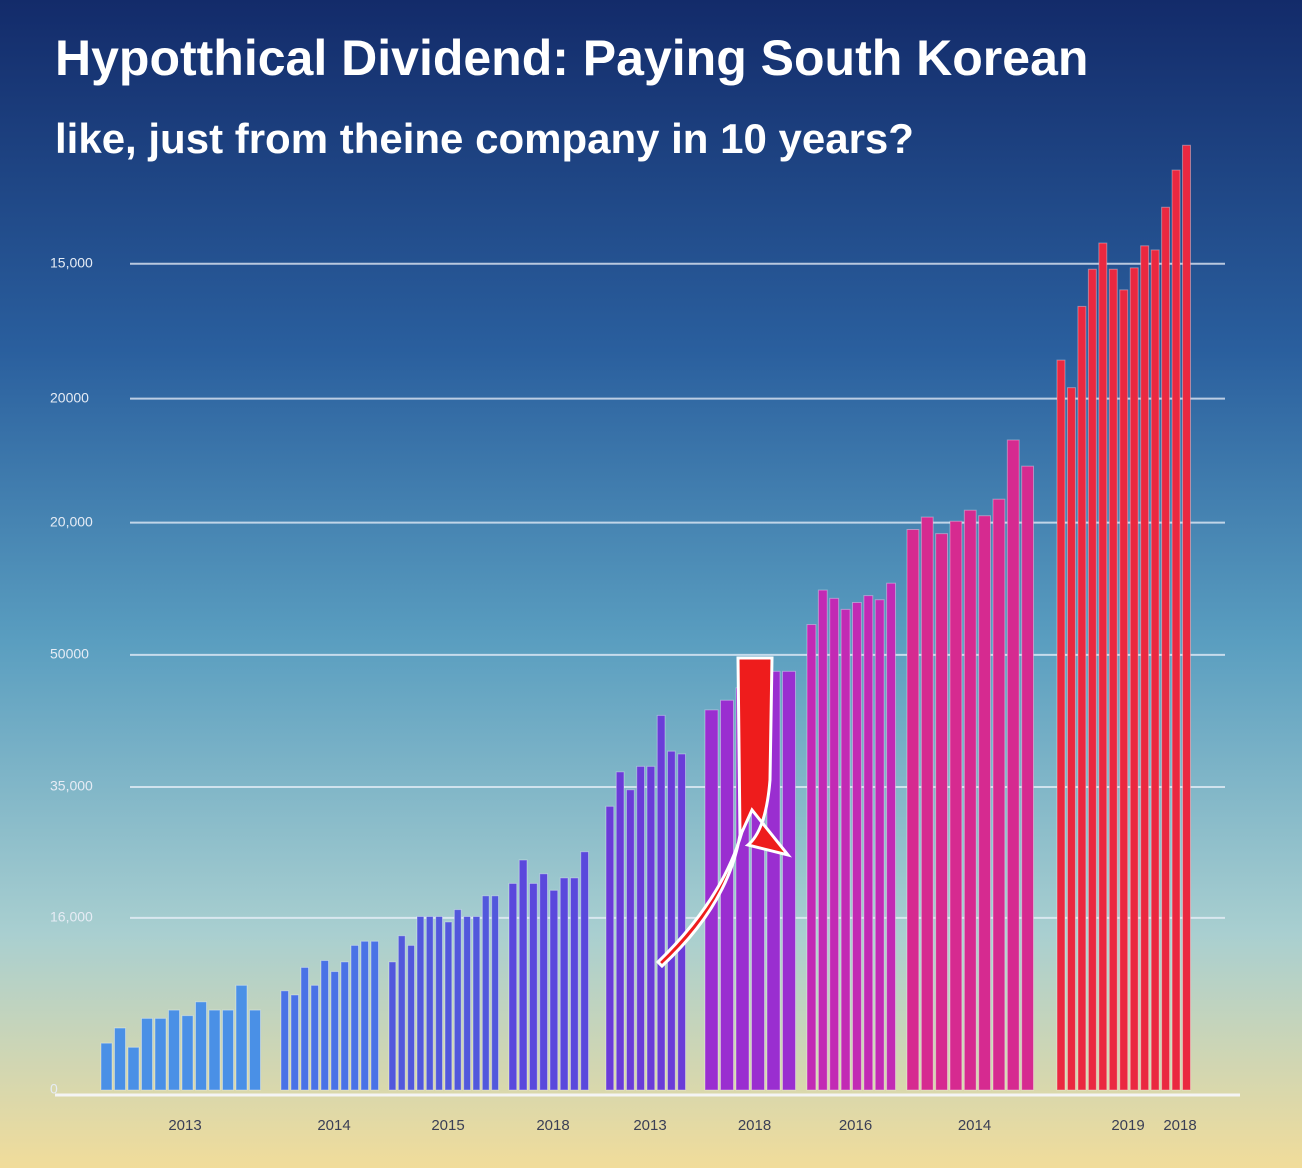 Image resolution: width=1302 pixels, height=1173 pixels. What do you see at coordinates (1127, 1125) in the screenshot?
I see `x-tick-label: 2019` at bounding box center [1127, 1125].